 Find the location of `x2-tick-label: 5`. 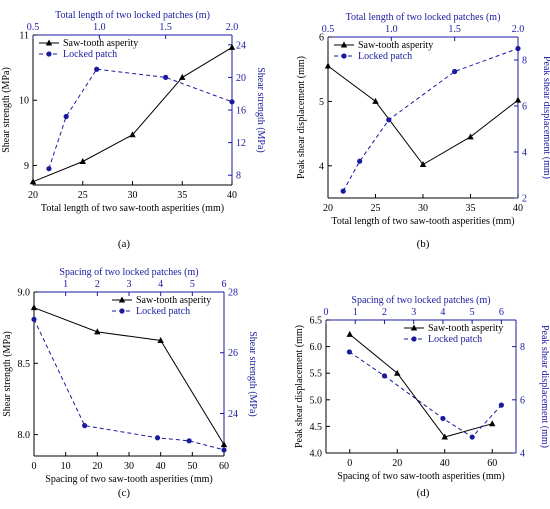

x2-tick-label: 5 is located at coordinates (192, 284).